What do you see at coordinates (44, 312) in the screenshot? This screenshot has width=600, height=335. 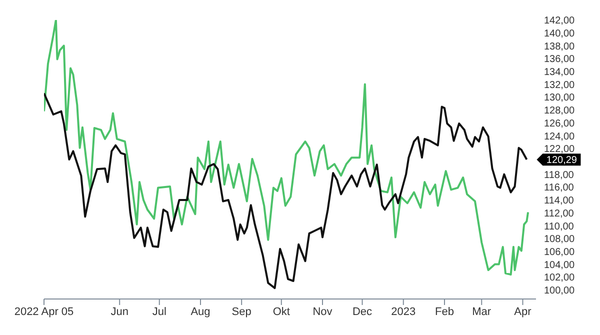 I see `x-tick-label: 2022 Apr 05` at bounding box center [44, 312].